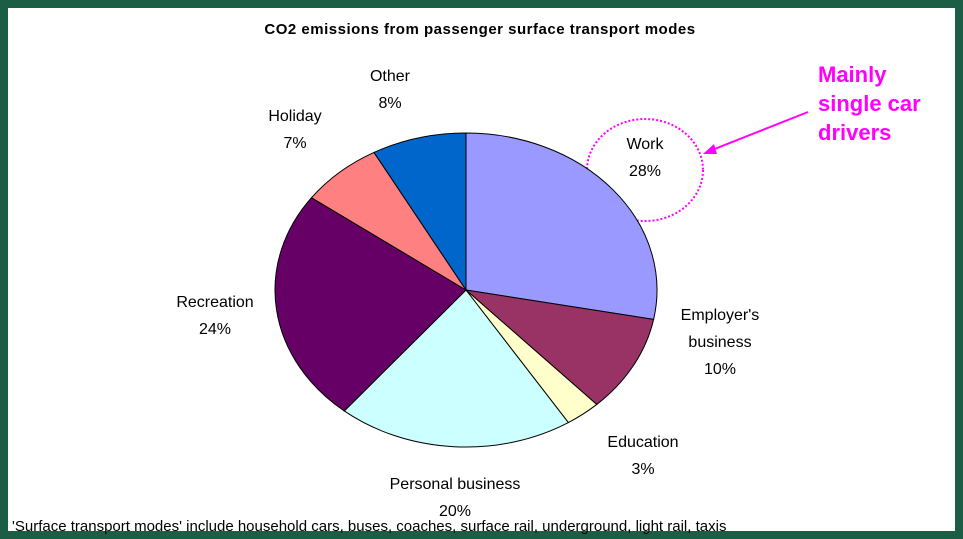 The height and width of the screenshot is (539, 963). What do you see at coordinates (852, 74) in the screenshot?
I see `annotation: Mainly` at bounding box center [852, 74].